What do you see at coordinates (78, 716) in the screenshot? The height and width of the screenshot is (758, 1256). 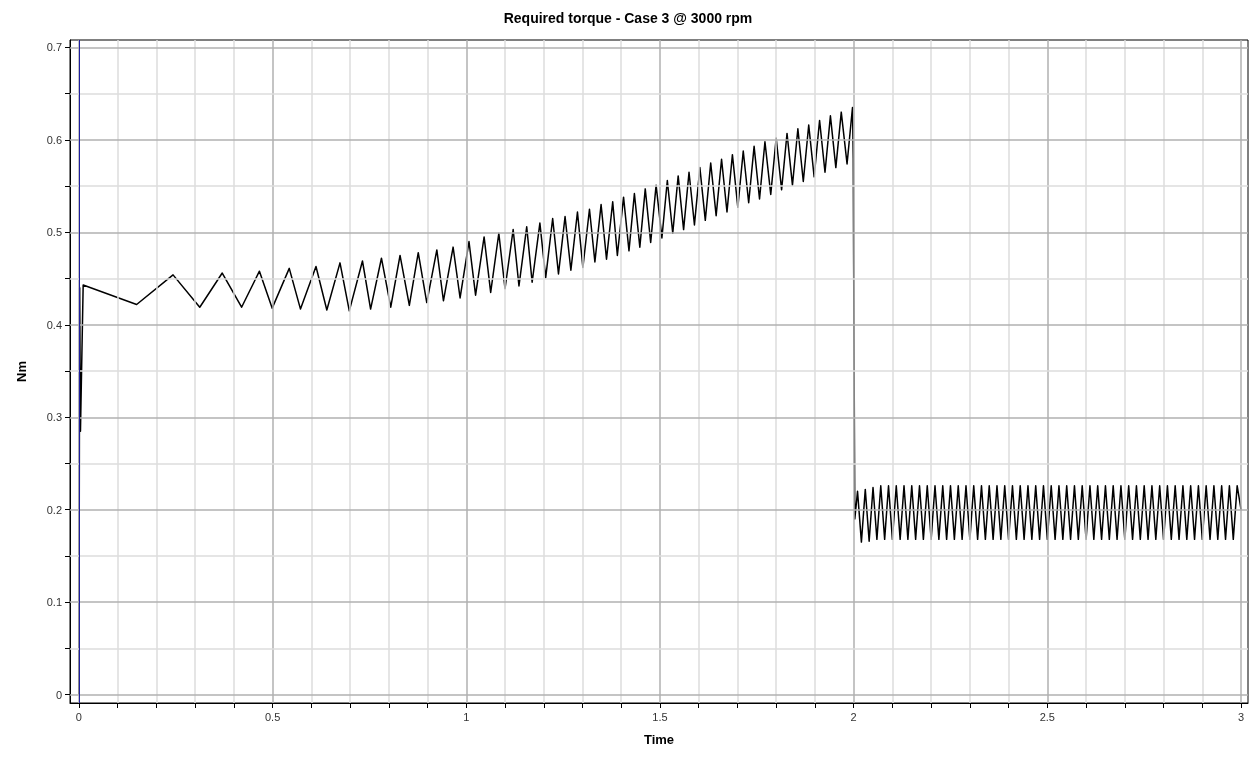 I see `x-tick-label: 0` at bounding box center [78, 716].